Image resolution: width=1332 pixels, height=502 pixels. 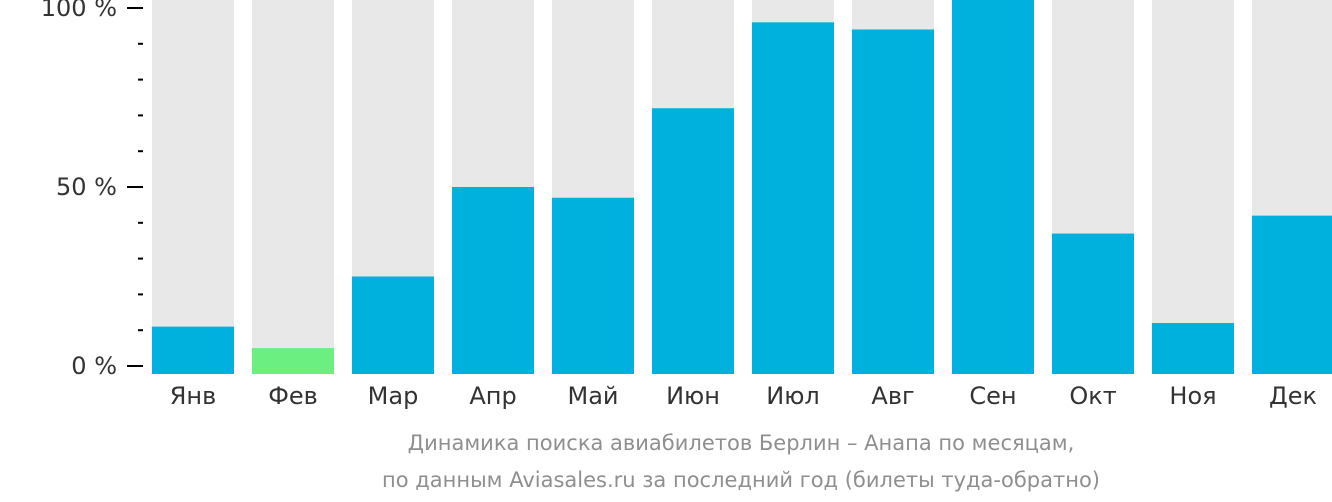 What do you see at coordinates (393, 396) in the screenshot?
I see `x-tick-label: Мар` at bounding box center [393, 396].